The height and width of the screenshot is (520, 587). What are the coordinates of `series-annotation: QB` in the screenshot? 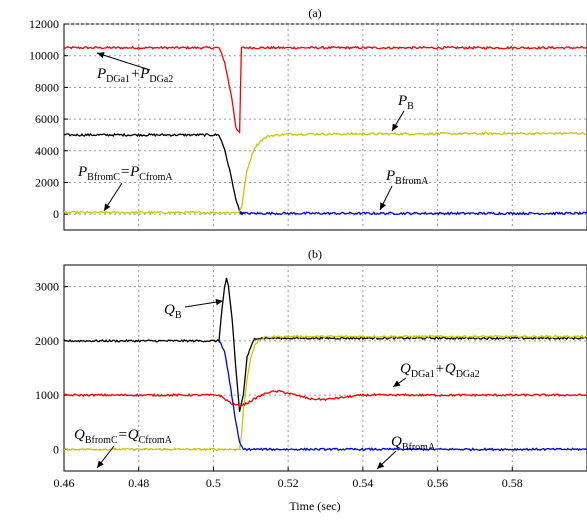 It's located at (194, 309).